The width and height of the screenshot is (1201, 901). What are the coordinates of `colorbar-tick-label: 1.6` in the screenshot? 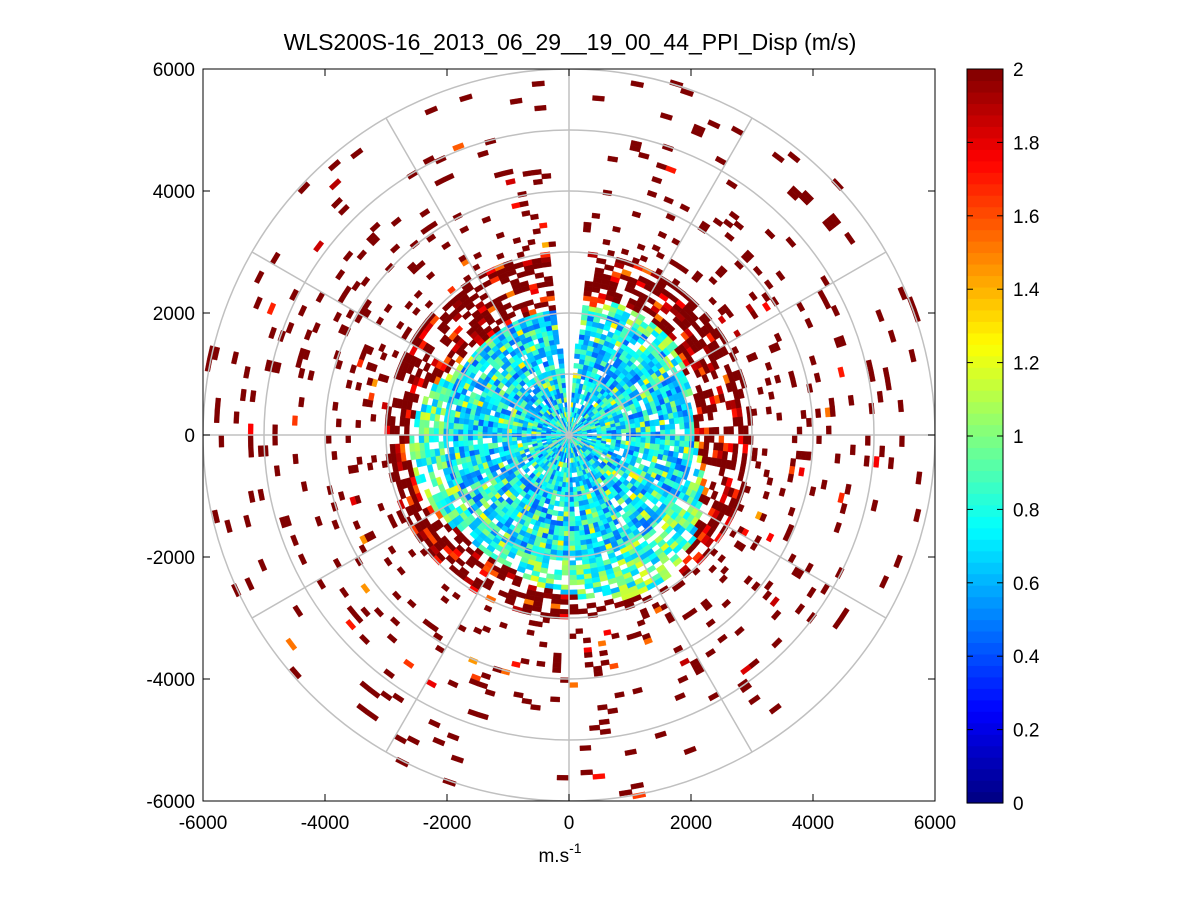 It's located at (1026, 217).